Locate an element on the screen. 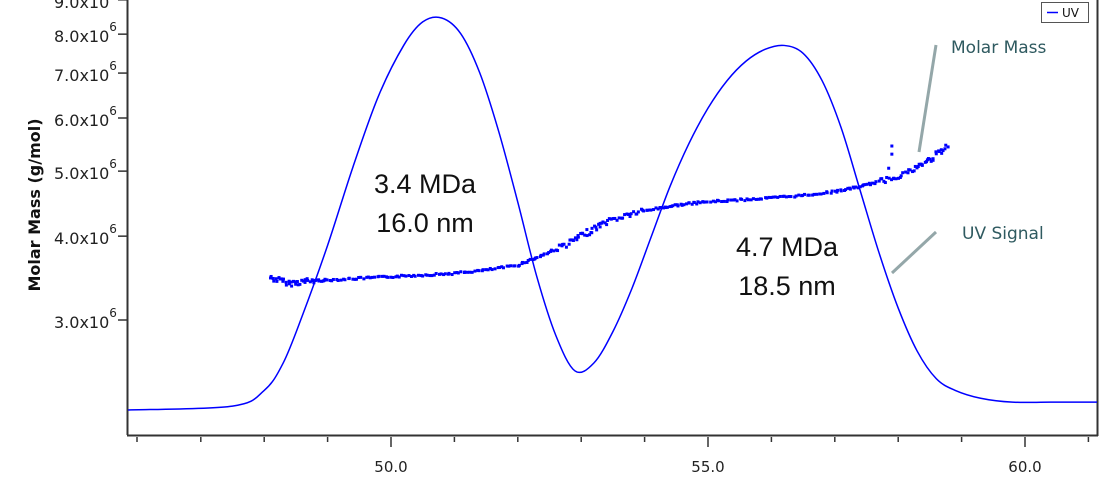  x-tick-label: 60.0 is located at coordinates (1024, 467).